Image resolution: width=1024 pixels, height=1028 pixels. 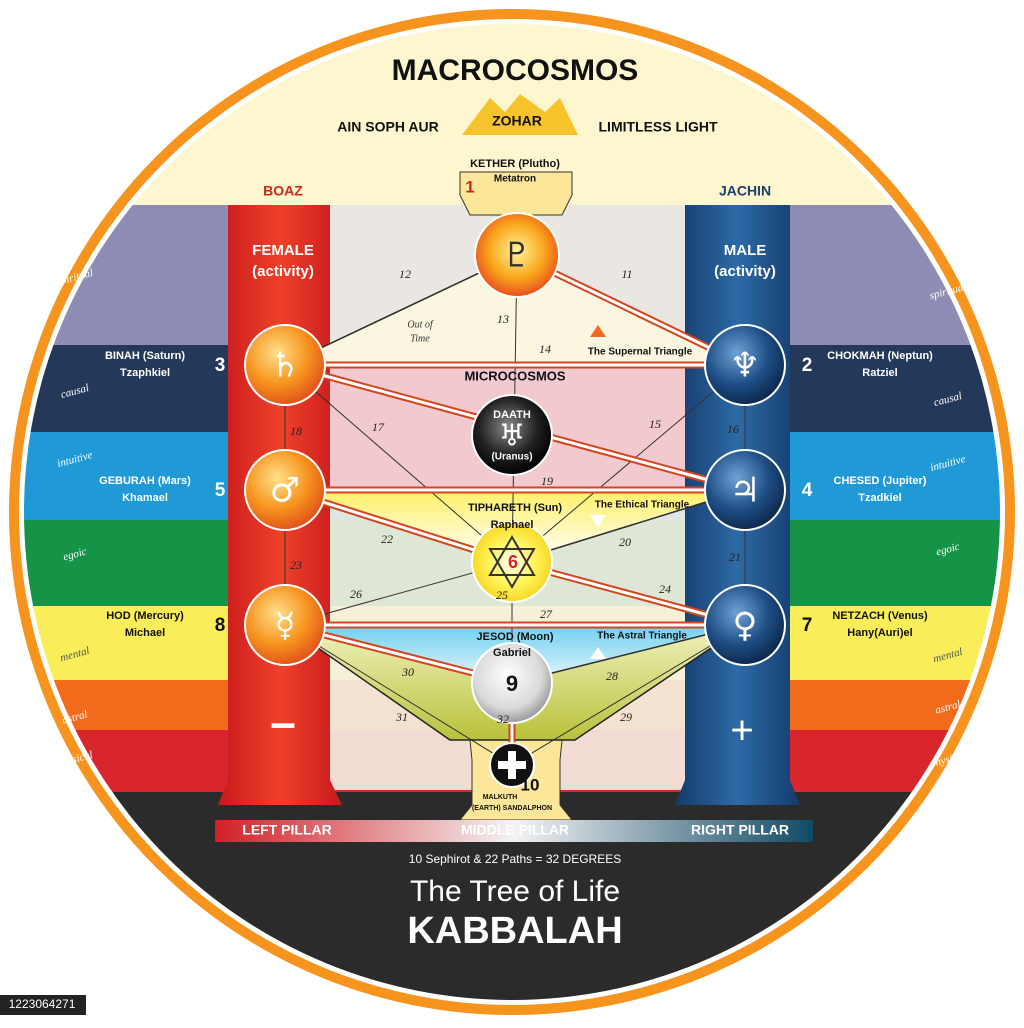 What do you see at coordinates (511, 457) in the screenshot?
I see `daath-planet: (Uranus)` at bounding box center [511, 457].